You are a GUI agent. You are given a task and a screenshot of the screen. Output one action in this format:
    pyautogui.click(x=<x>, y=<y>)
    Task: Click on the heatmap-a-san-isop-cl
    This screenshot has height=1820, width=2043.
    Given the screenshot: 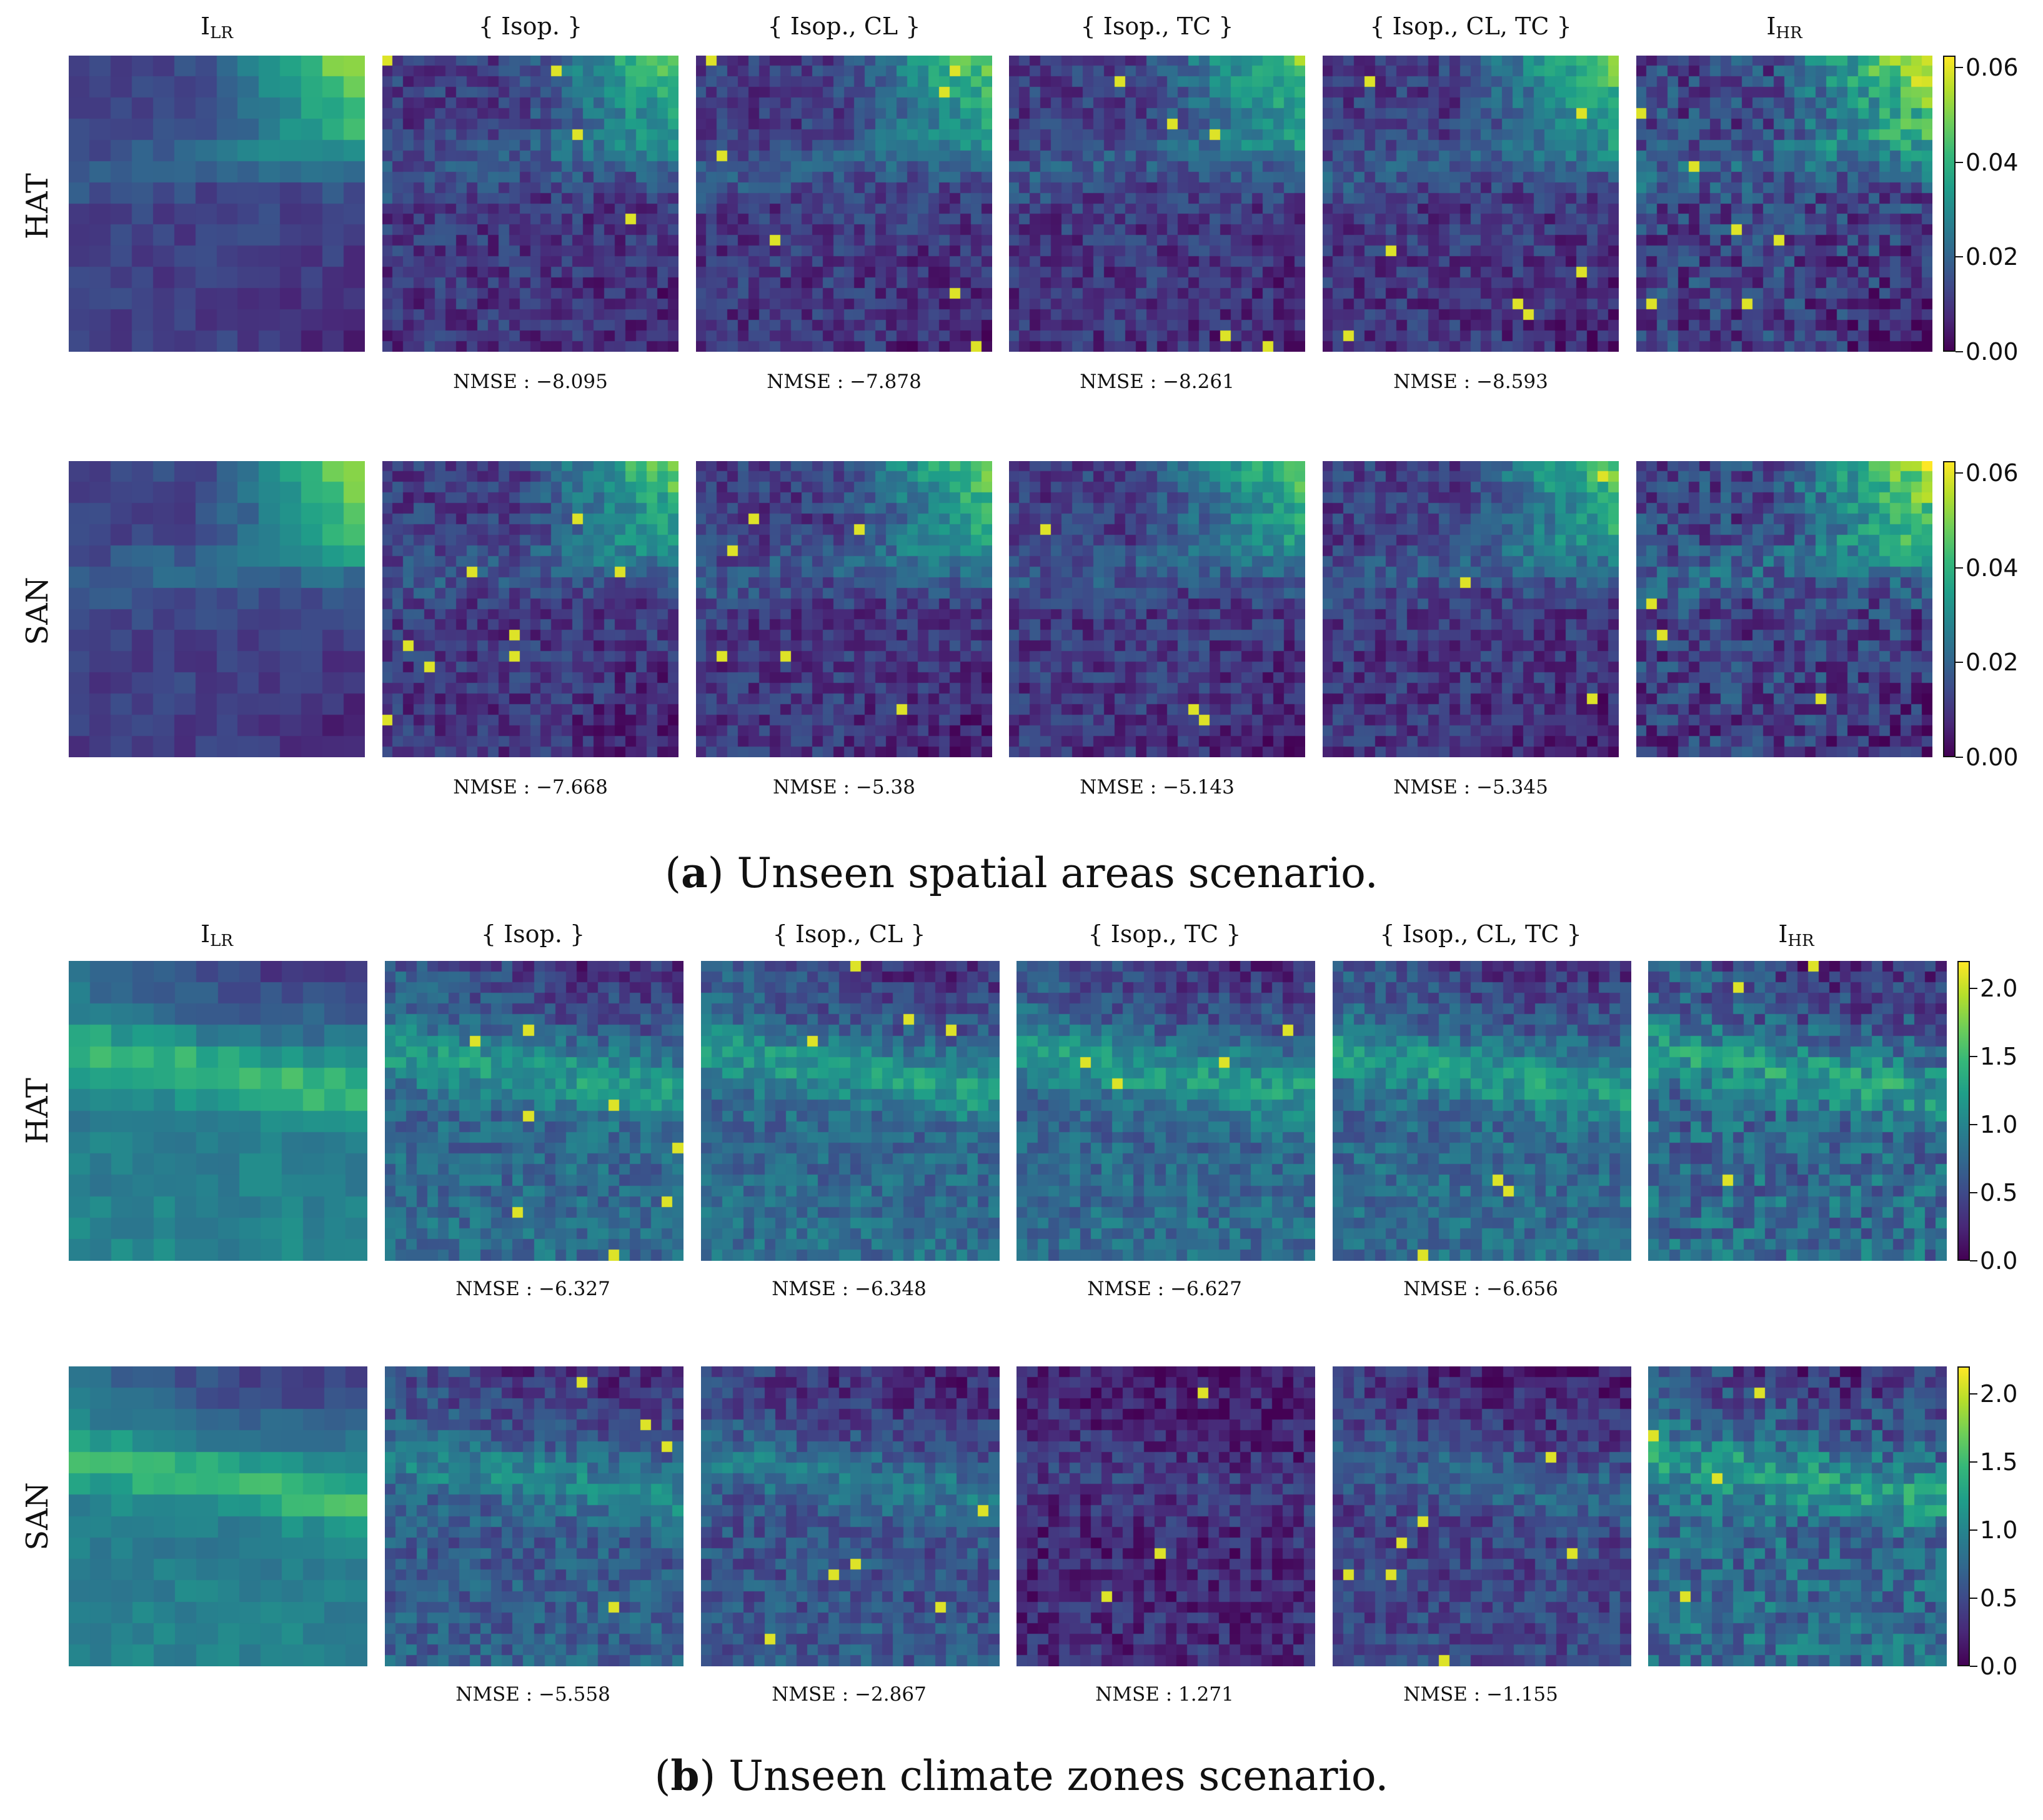 What is the action you would take?
    pyautogui.click(x=844, y=609)
    